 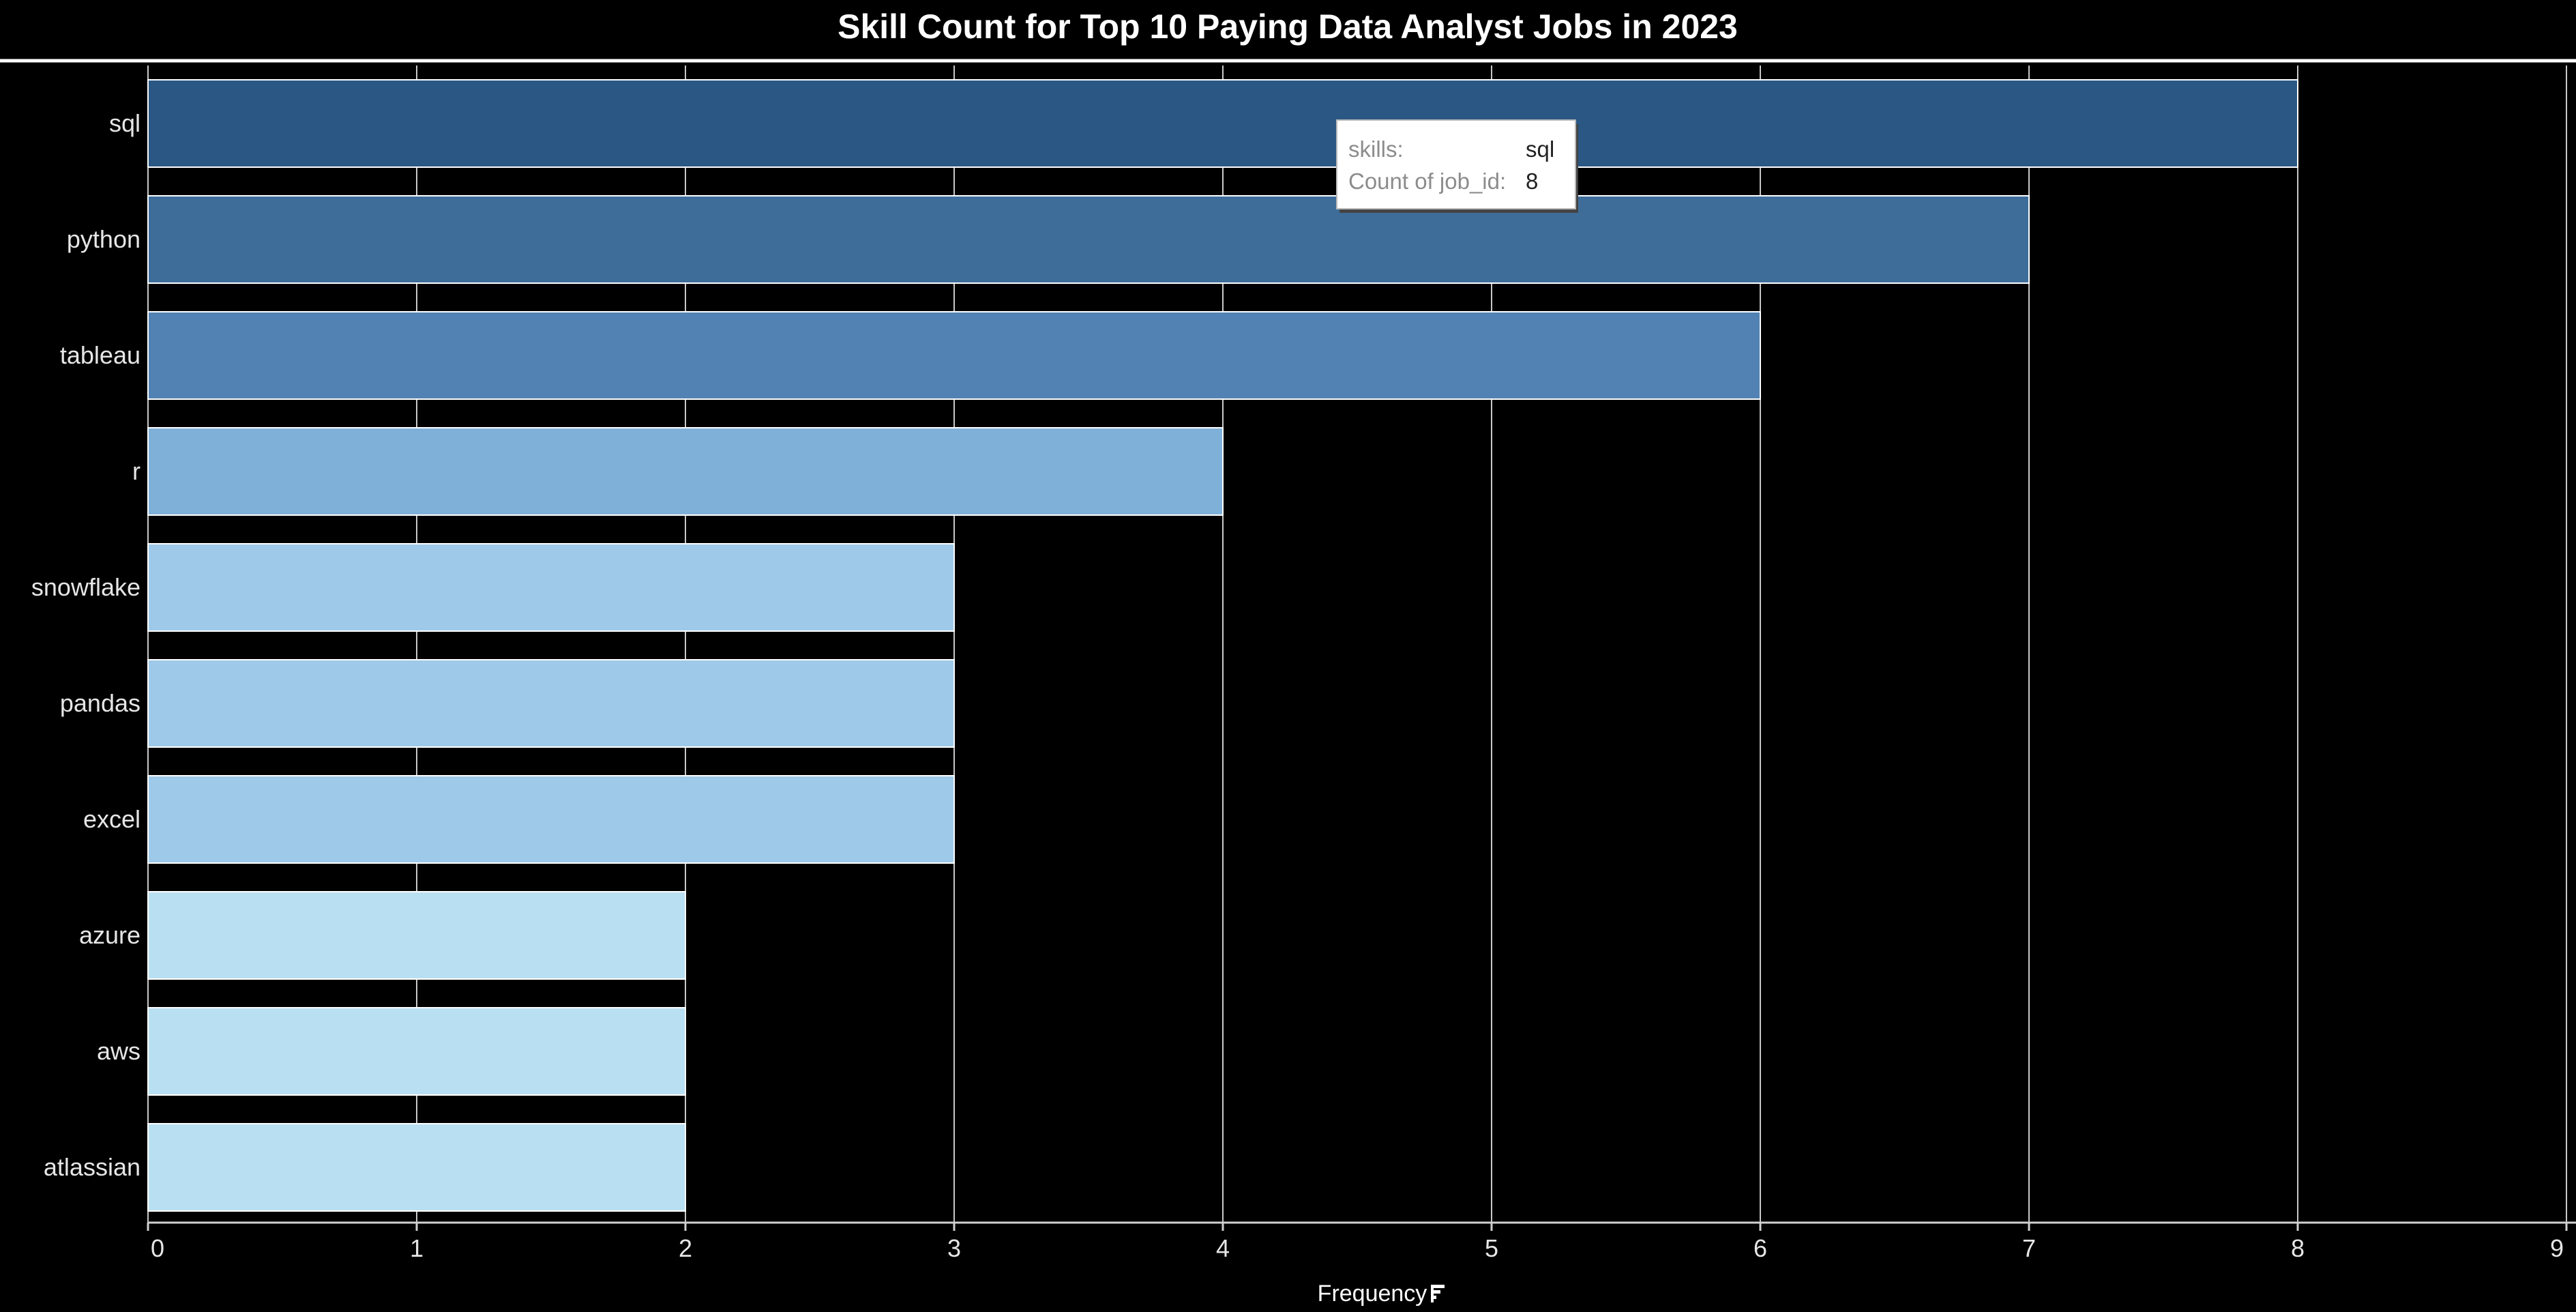 What do you see at coordinates (954, 1248) in the screenshot?
I see `x-tick-label: 3` at bounding box center [954, 1248].